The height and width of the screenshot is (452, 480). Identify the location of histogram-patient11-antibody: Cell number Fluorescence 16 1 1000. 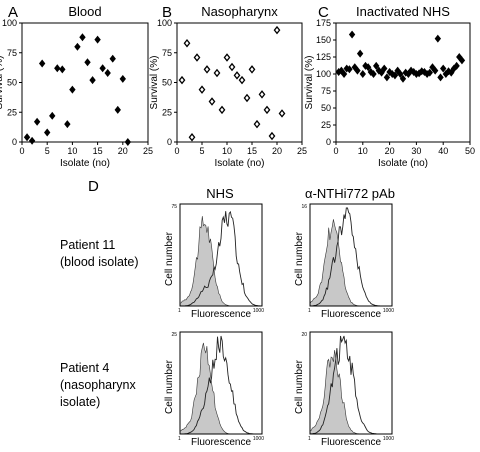
(344, 261).